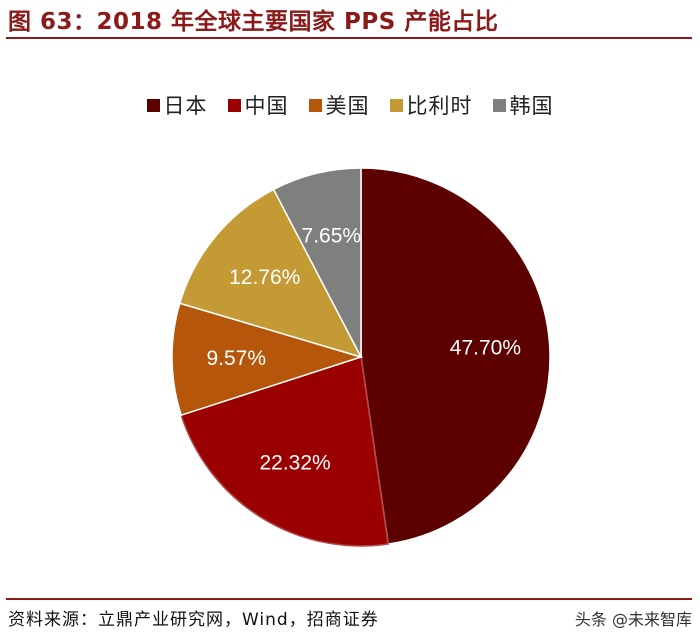  Describe the element at coordinates (485, 347) in the screenshot. I see `pie-label-japan: 47.70%` at that location.